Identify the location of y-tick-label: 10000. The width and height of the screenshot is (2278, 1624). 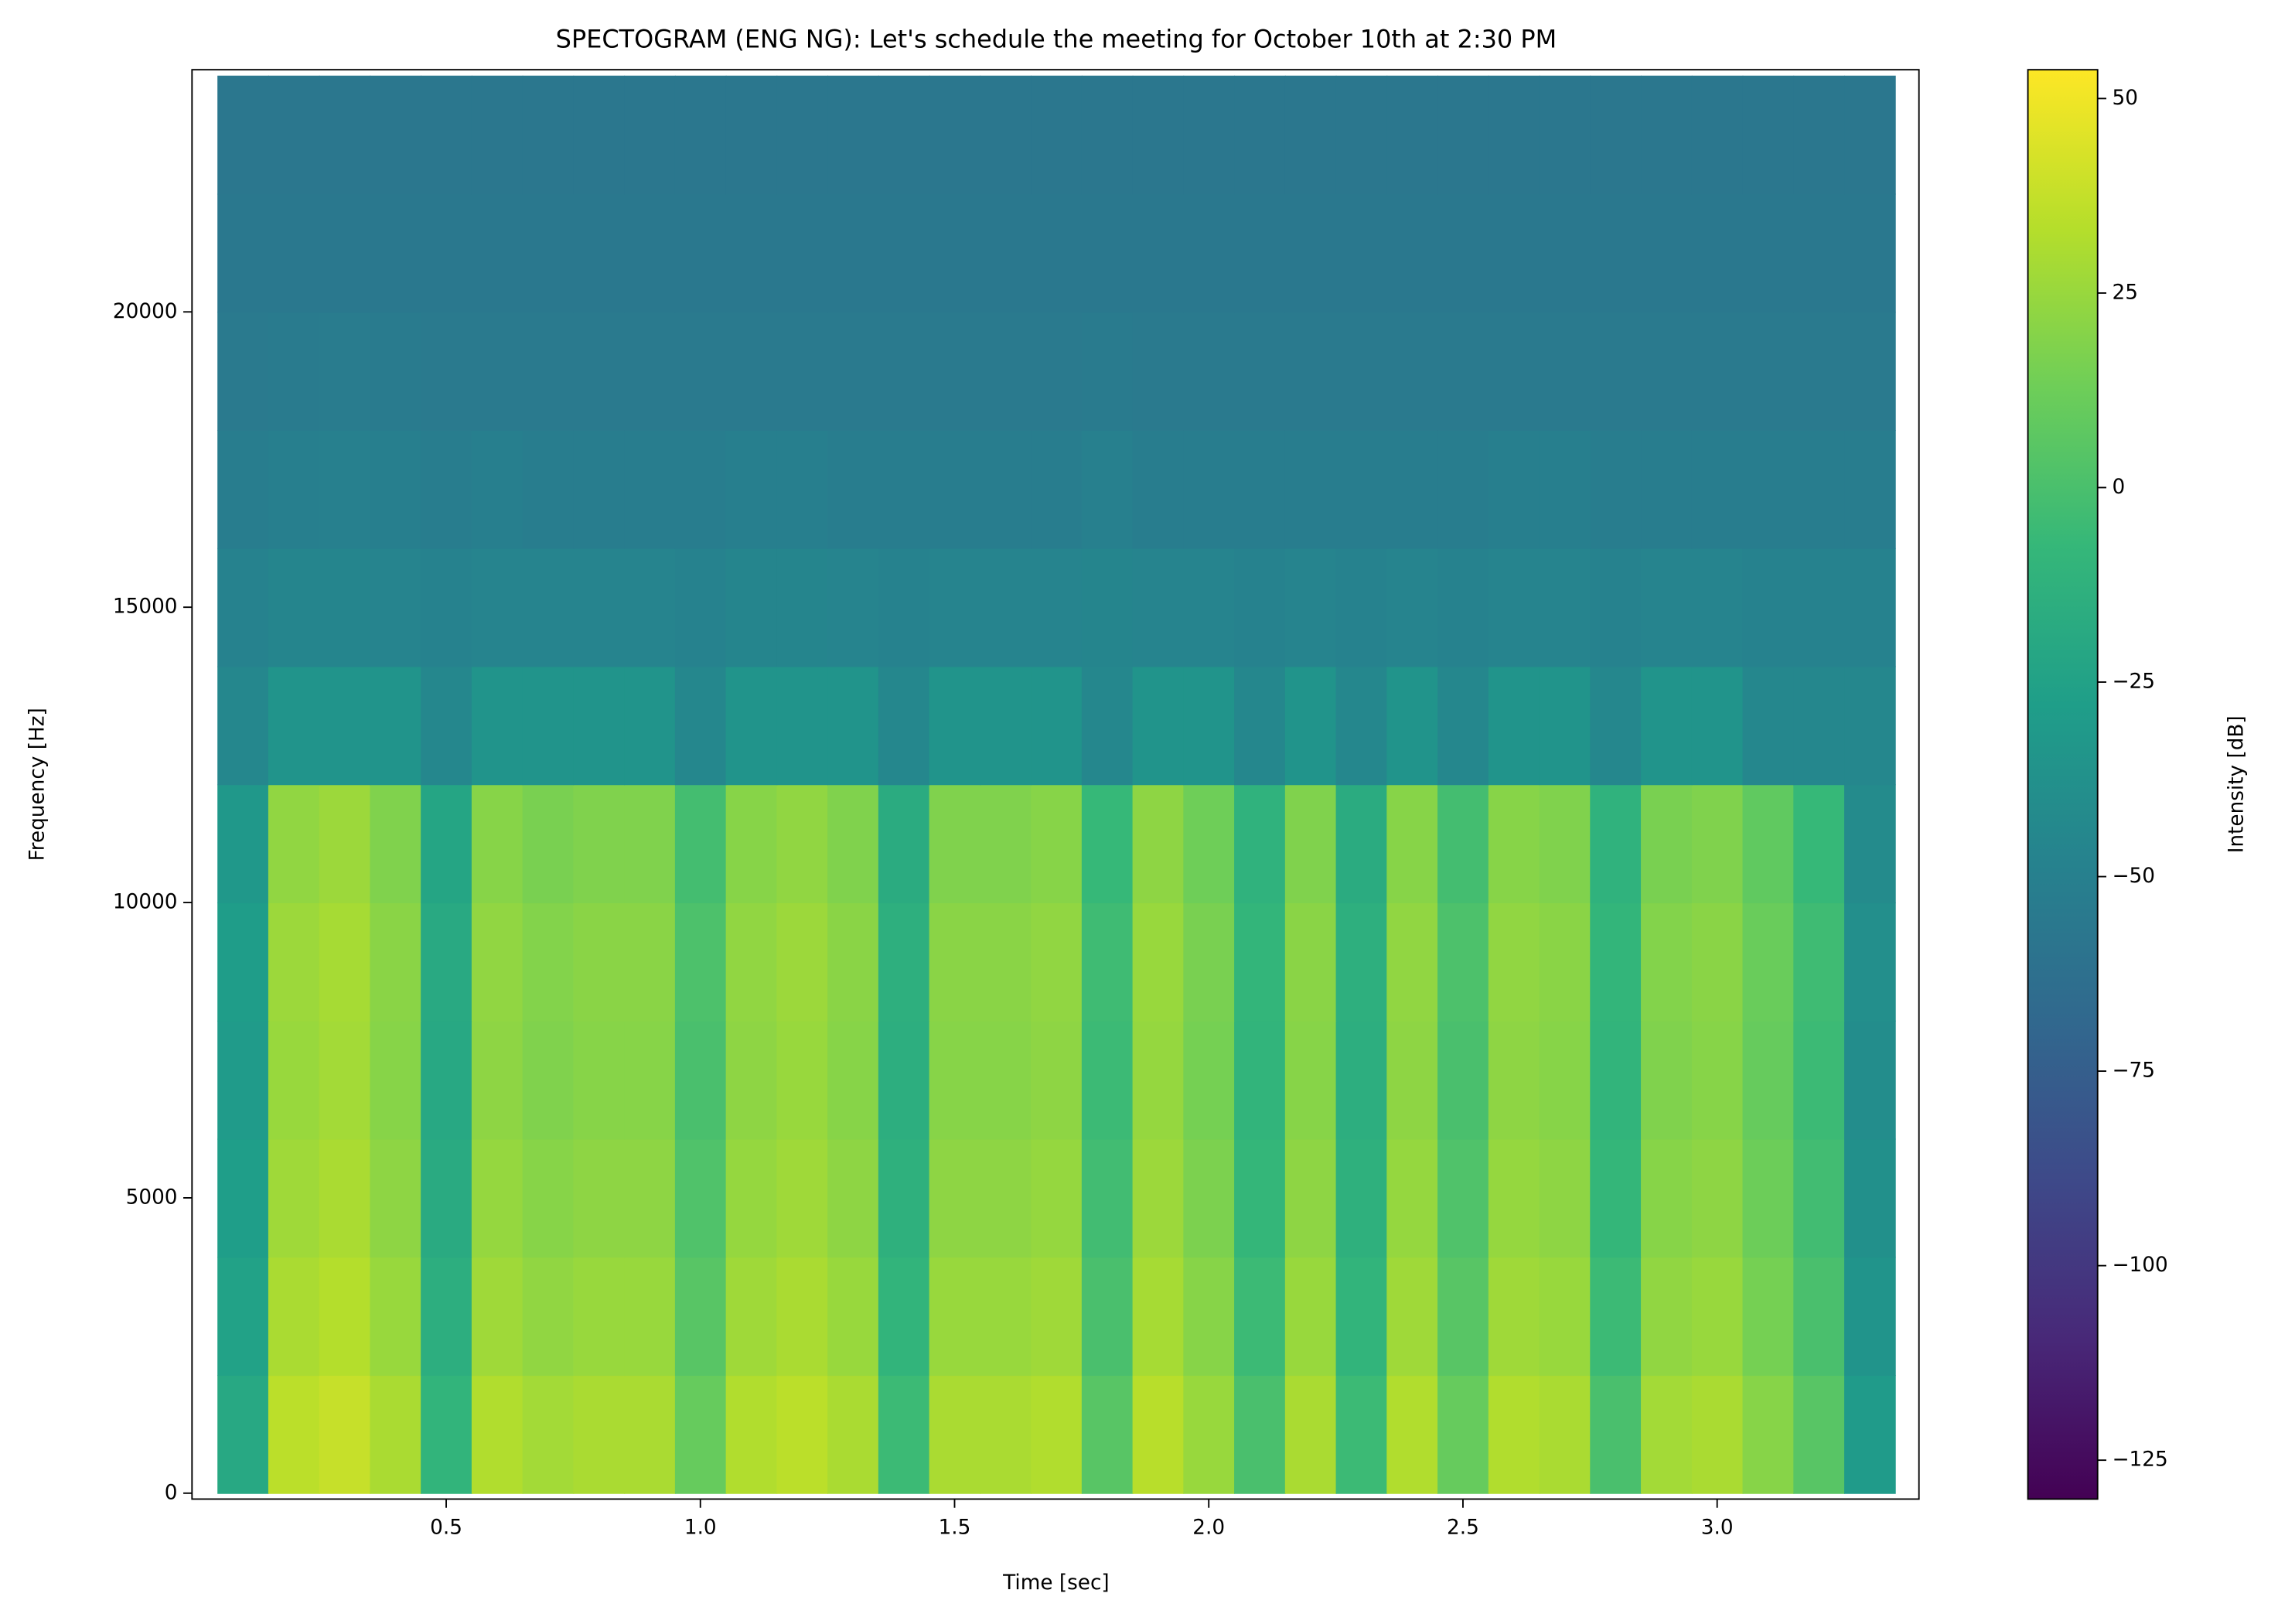
(145, 902).